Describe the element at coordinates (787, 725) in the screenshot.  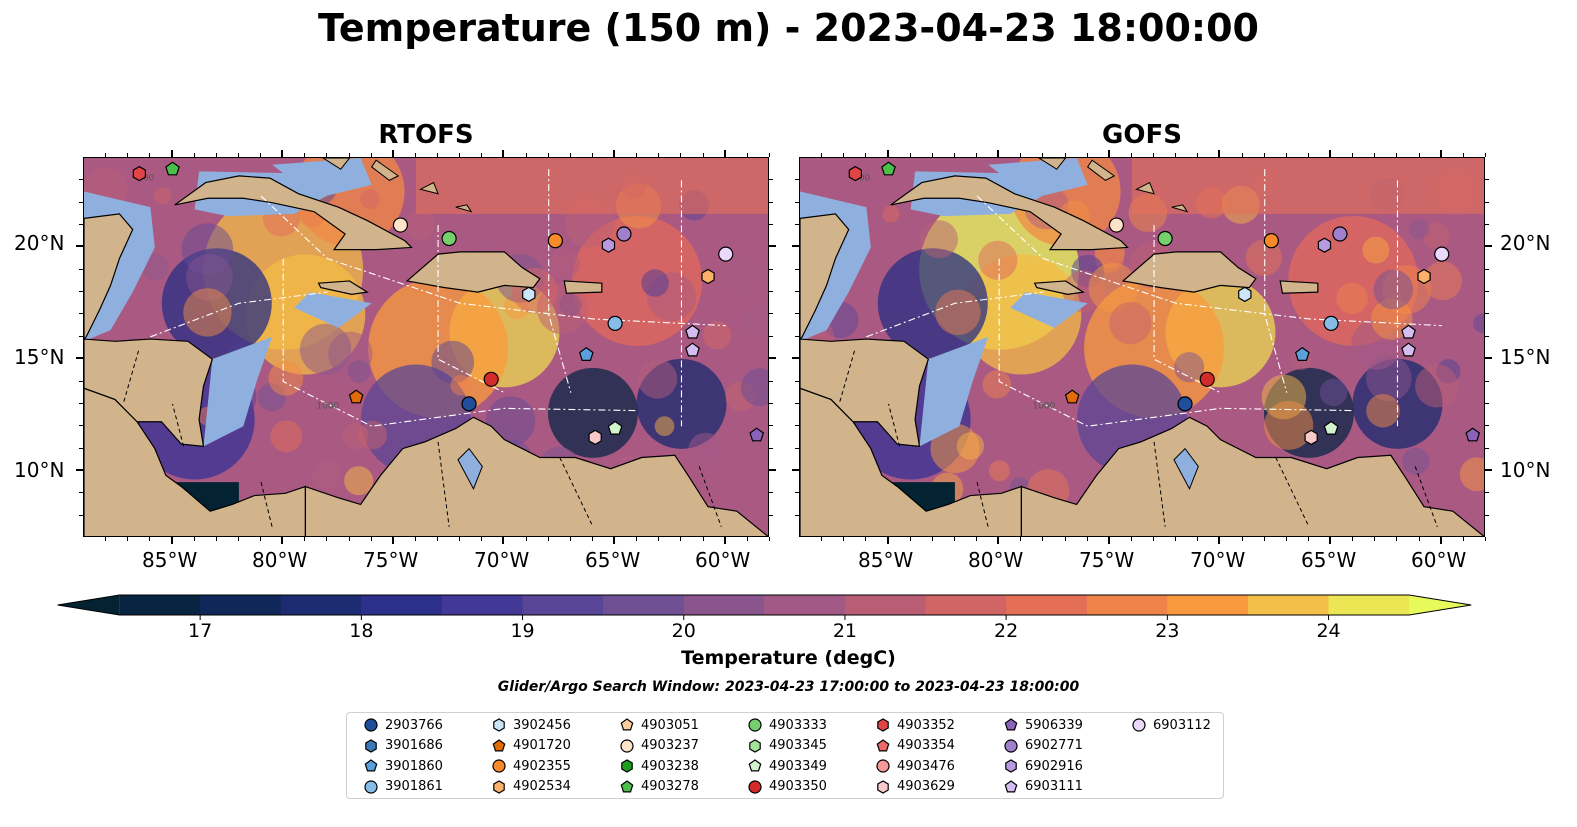
I see `legend-item-4903333: 4903333` at that location.